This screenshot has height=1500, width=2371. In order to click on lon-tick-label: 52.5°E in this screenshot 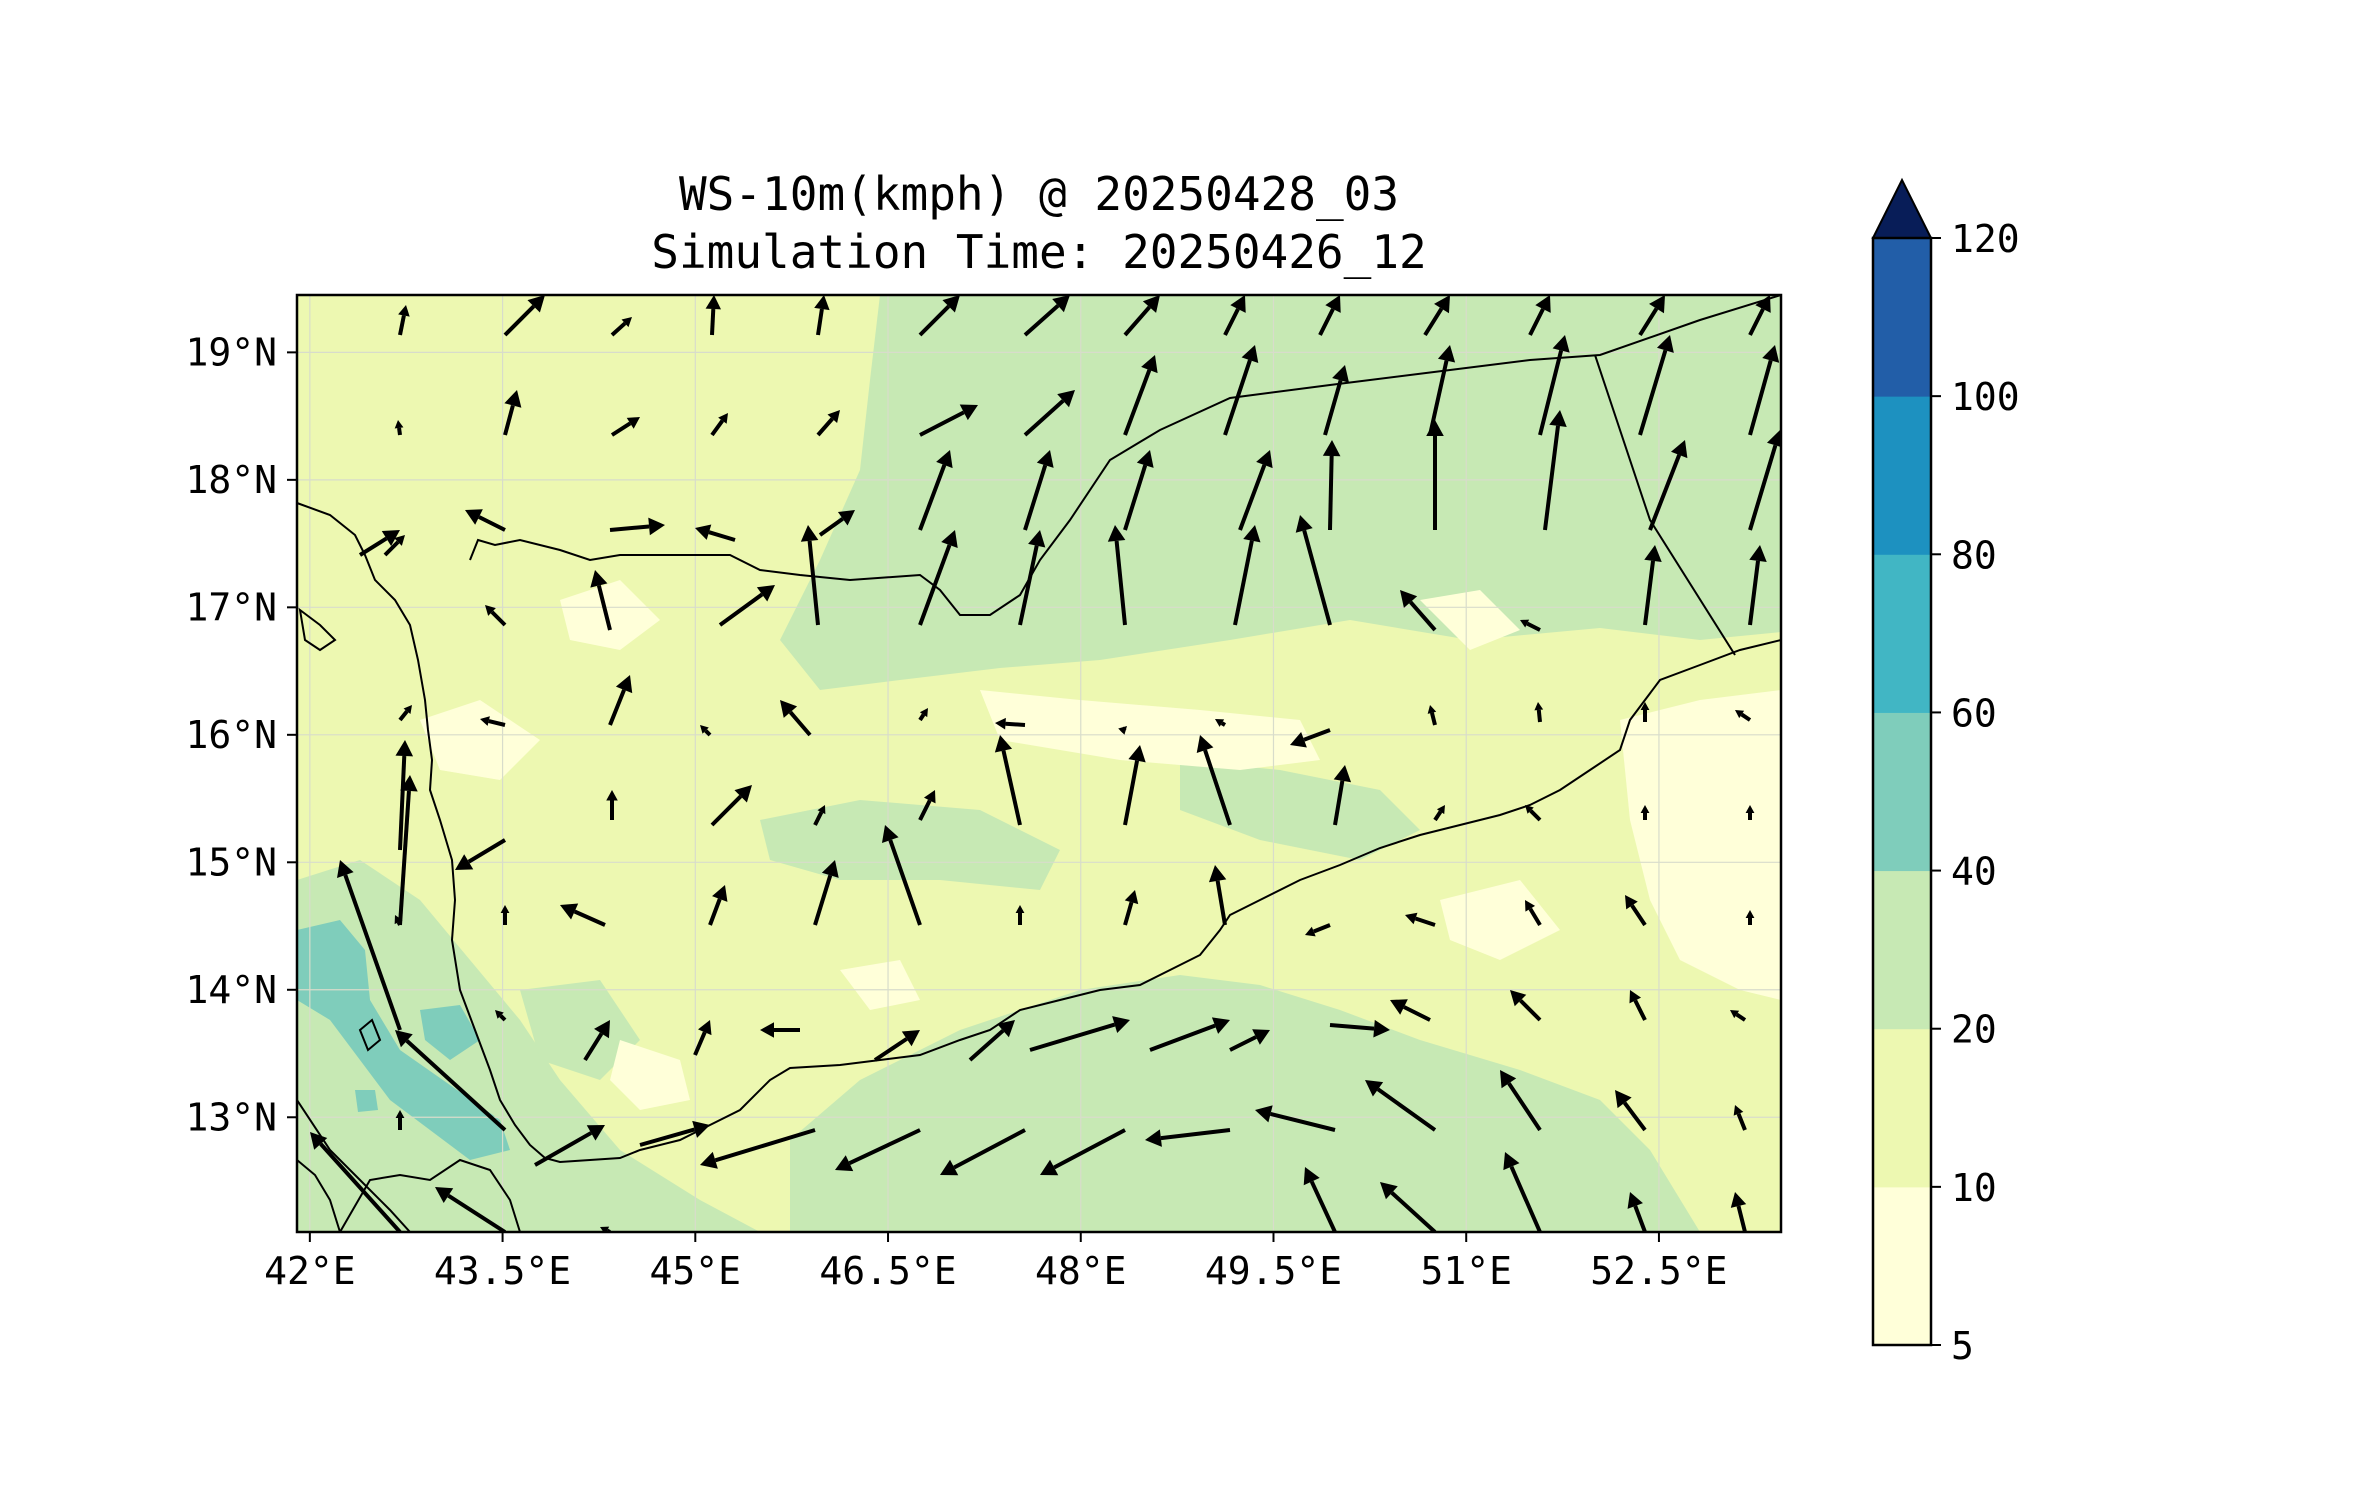, I will do `click(1658, 1271)`.